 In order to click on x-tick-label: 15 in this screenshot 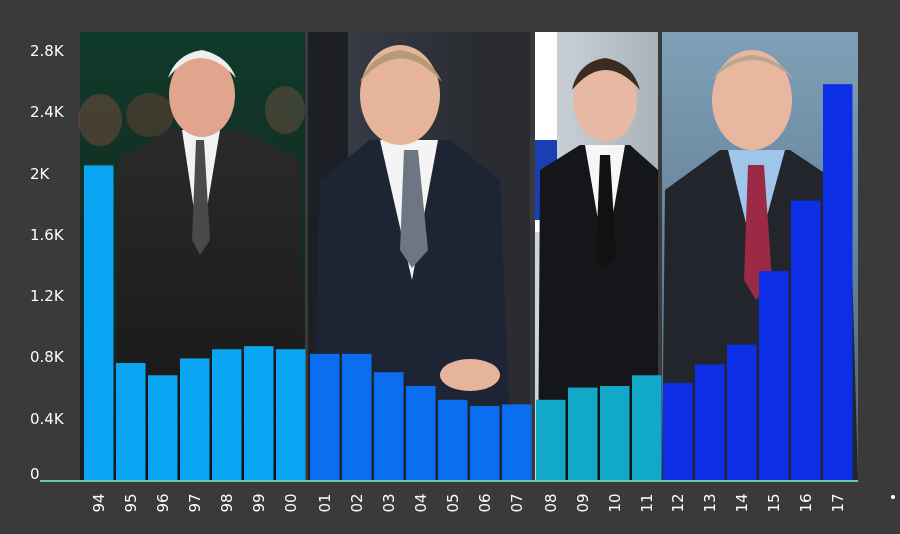, I will do `click(773, 503)`.